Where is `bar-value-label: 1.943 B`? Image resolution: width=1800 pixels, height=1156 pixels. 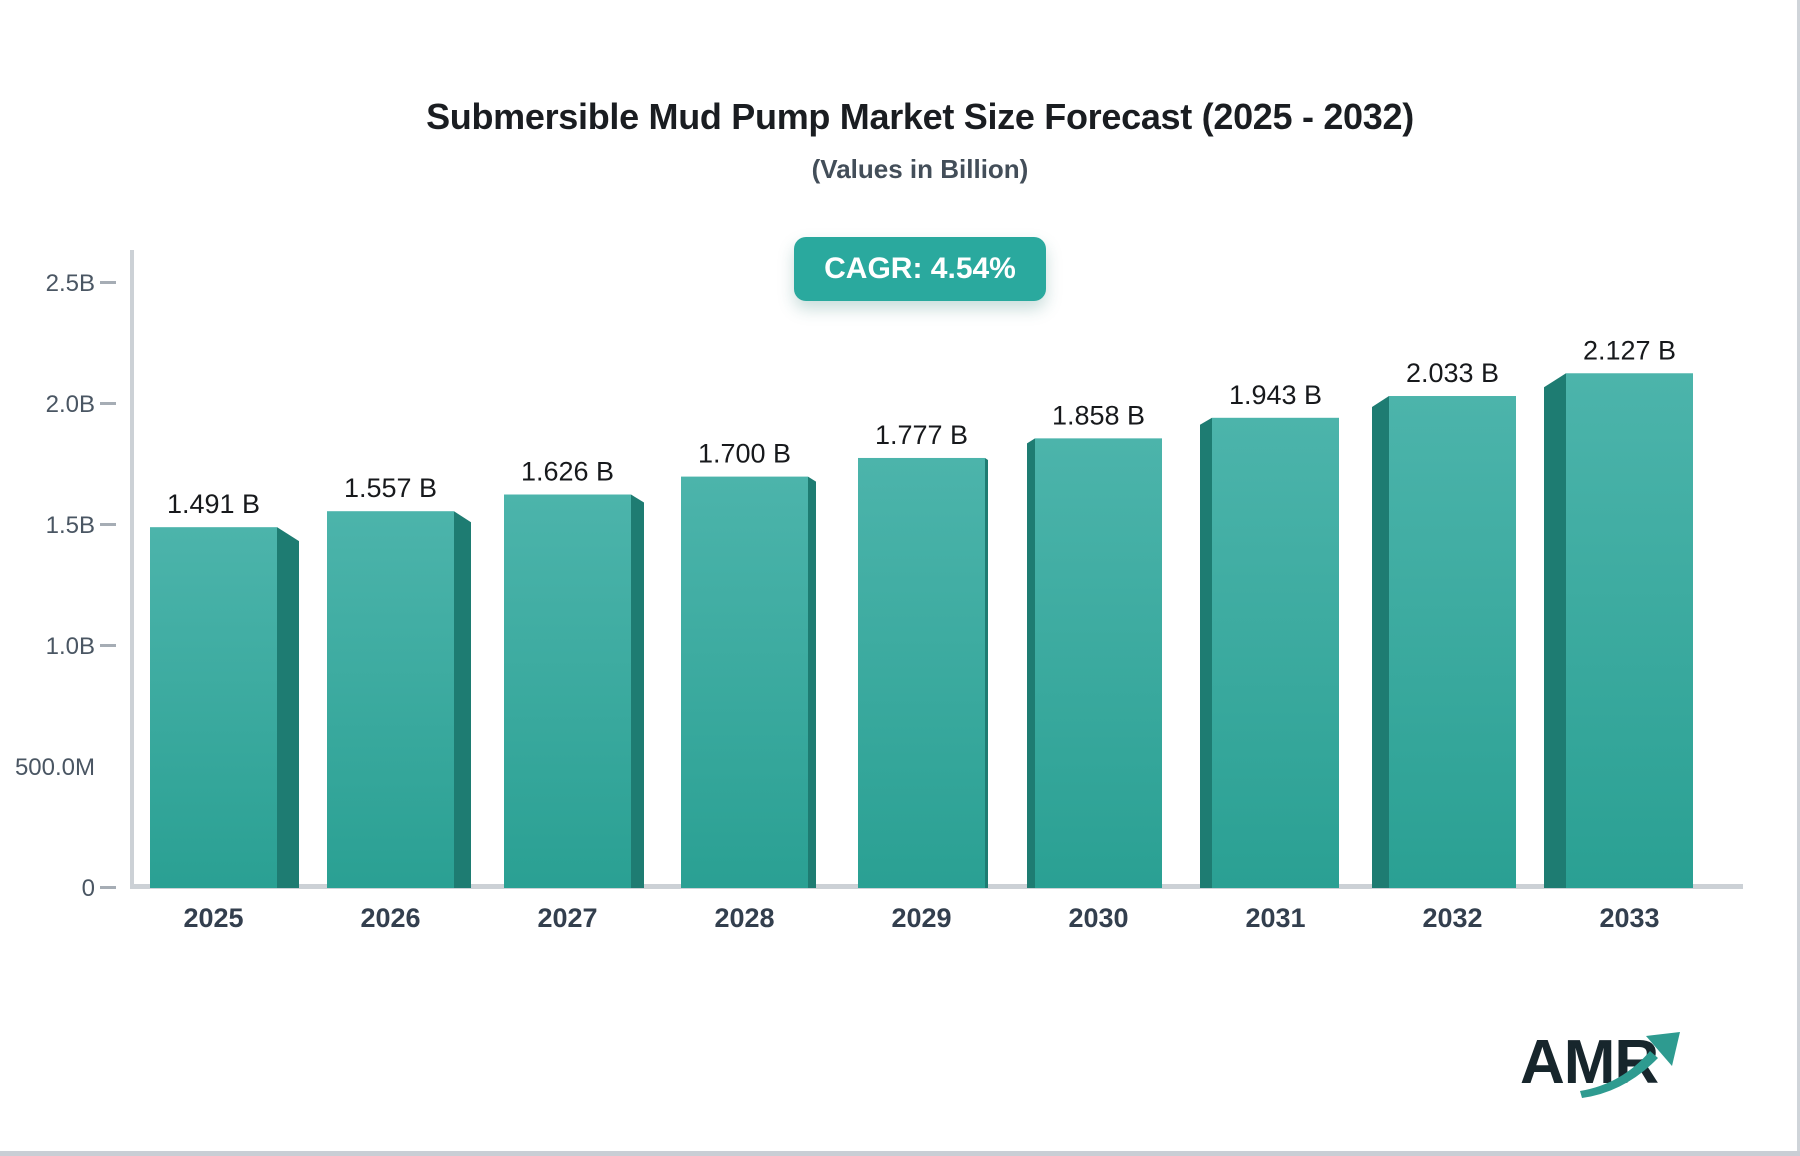
bar-value-label: 1.943 B is located at coordinates (1275, 395).